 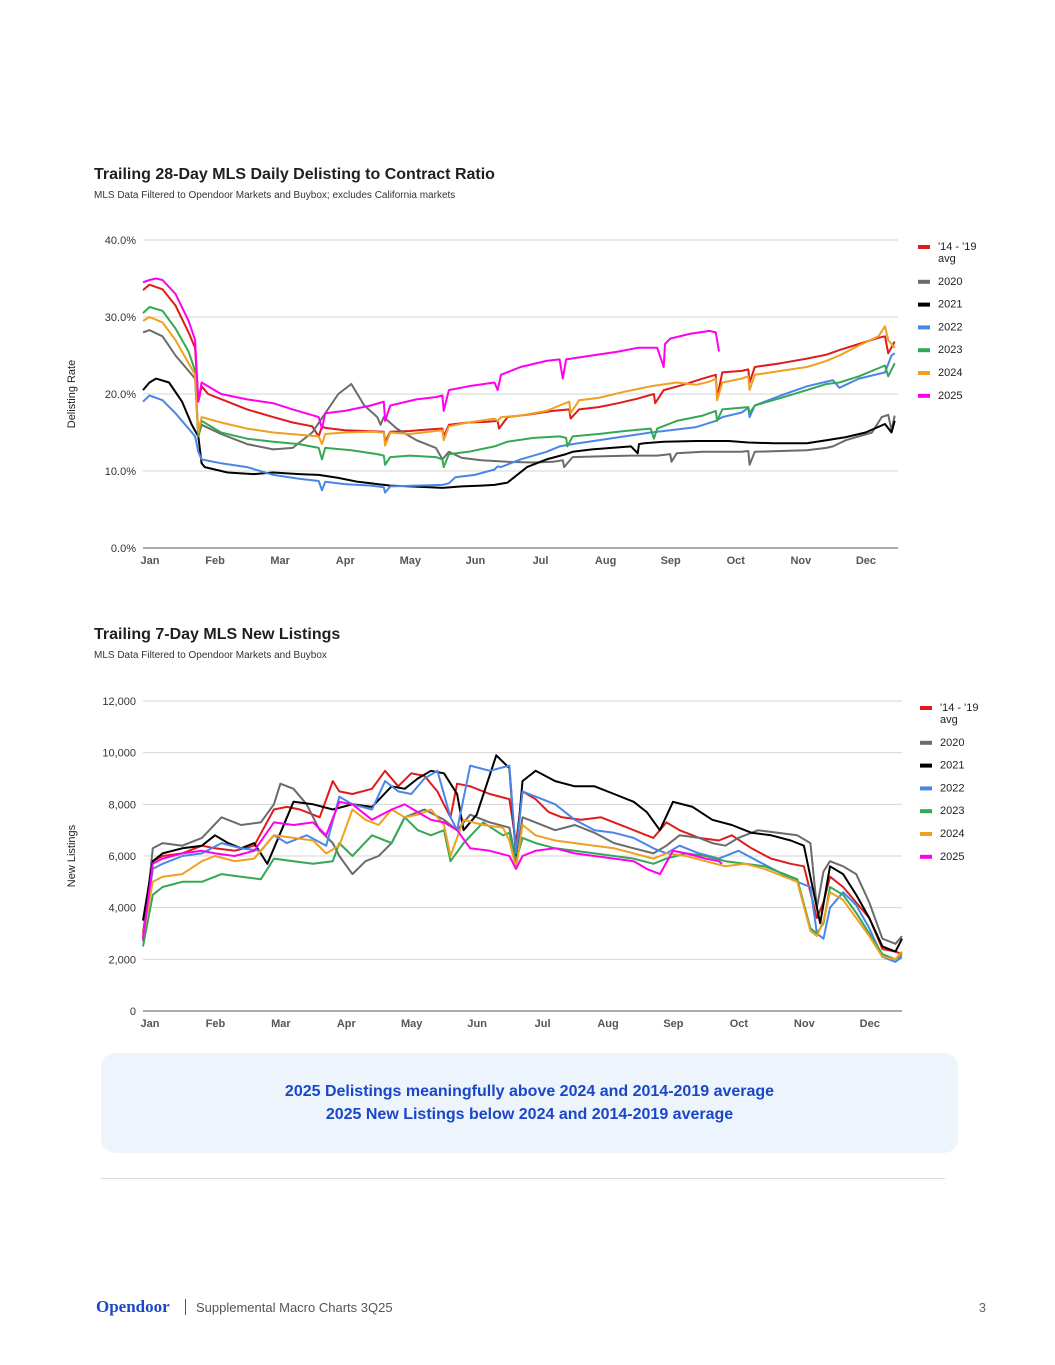 What do you see at coordinates (72, 394) in the screenshot?
I see `y-axis-label: Delisting Rate` at bounding box center [72, 394].